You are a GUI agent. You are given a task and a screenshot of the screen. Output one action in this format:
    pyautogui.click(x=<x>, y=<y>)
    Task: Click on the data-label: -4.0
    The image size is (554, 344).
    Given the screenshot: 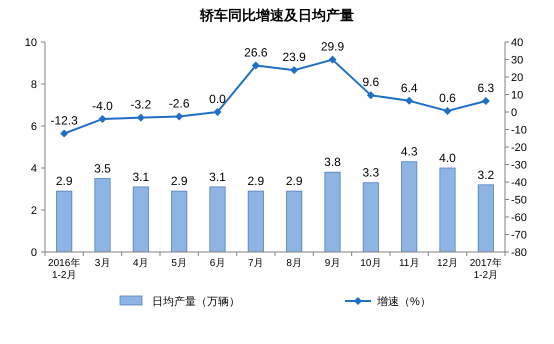 What is the action you would take?
    pyautogui.click(x=103, y=106)
    